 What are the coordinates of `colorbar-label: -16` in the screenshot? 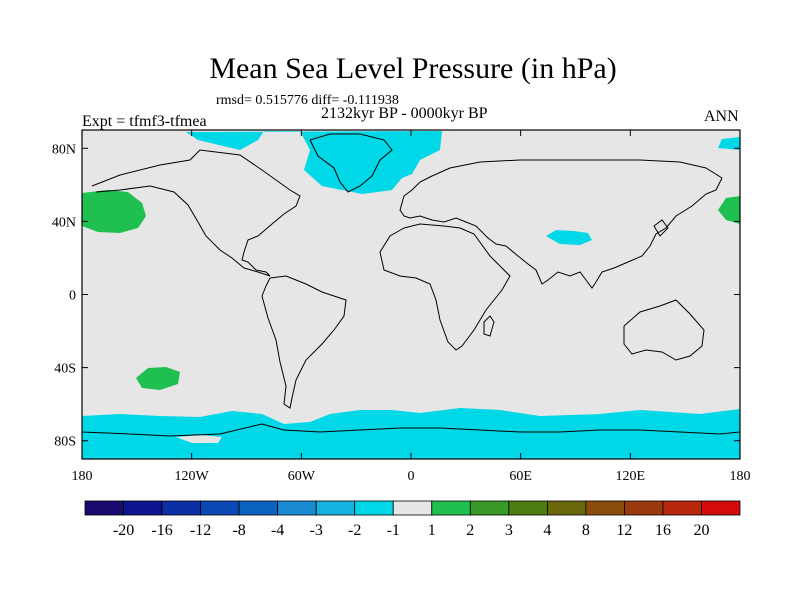 It's located at (161, 530).